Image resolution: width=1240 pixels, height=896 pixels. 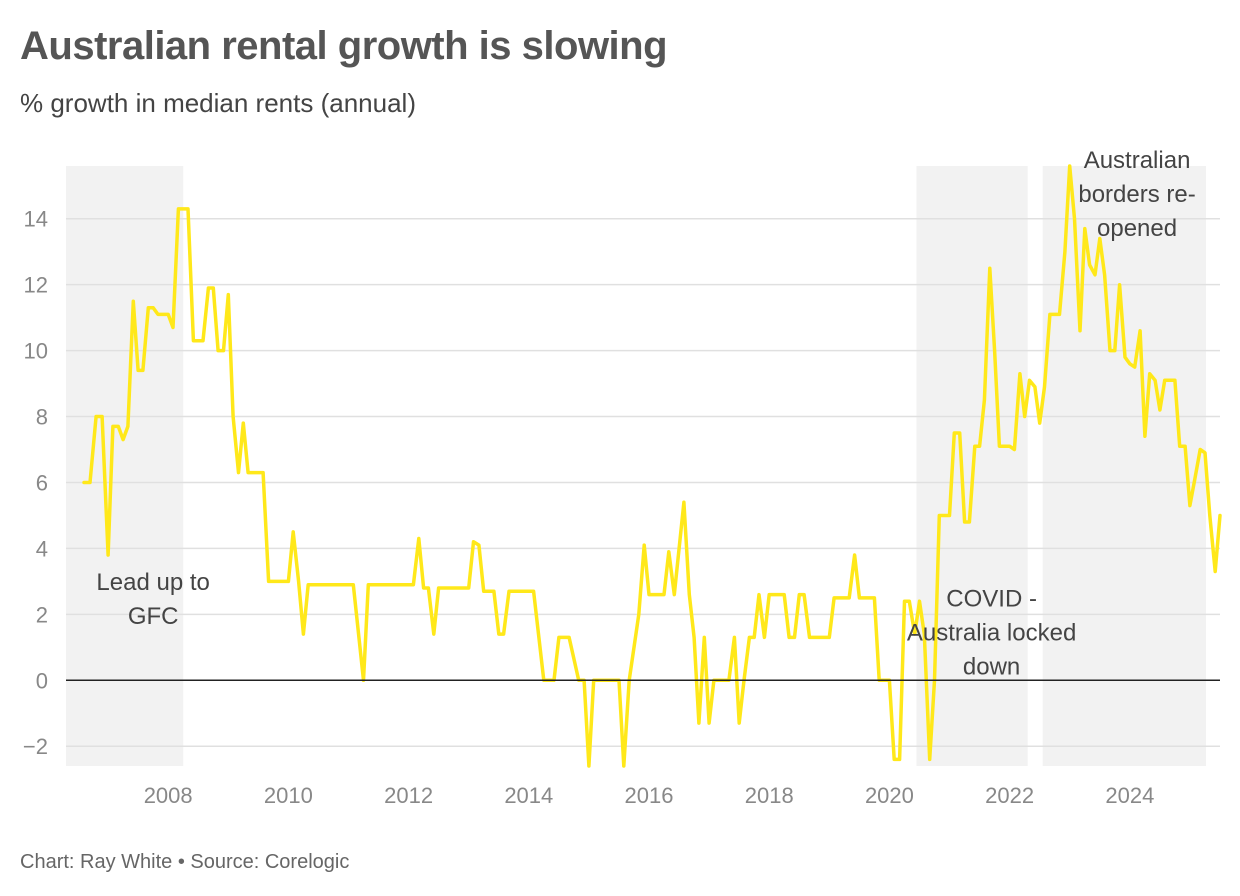 I want to click on x-tick-label: 2020, so click(x=889, y=795).